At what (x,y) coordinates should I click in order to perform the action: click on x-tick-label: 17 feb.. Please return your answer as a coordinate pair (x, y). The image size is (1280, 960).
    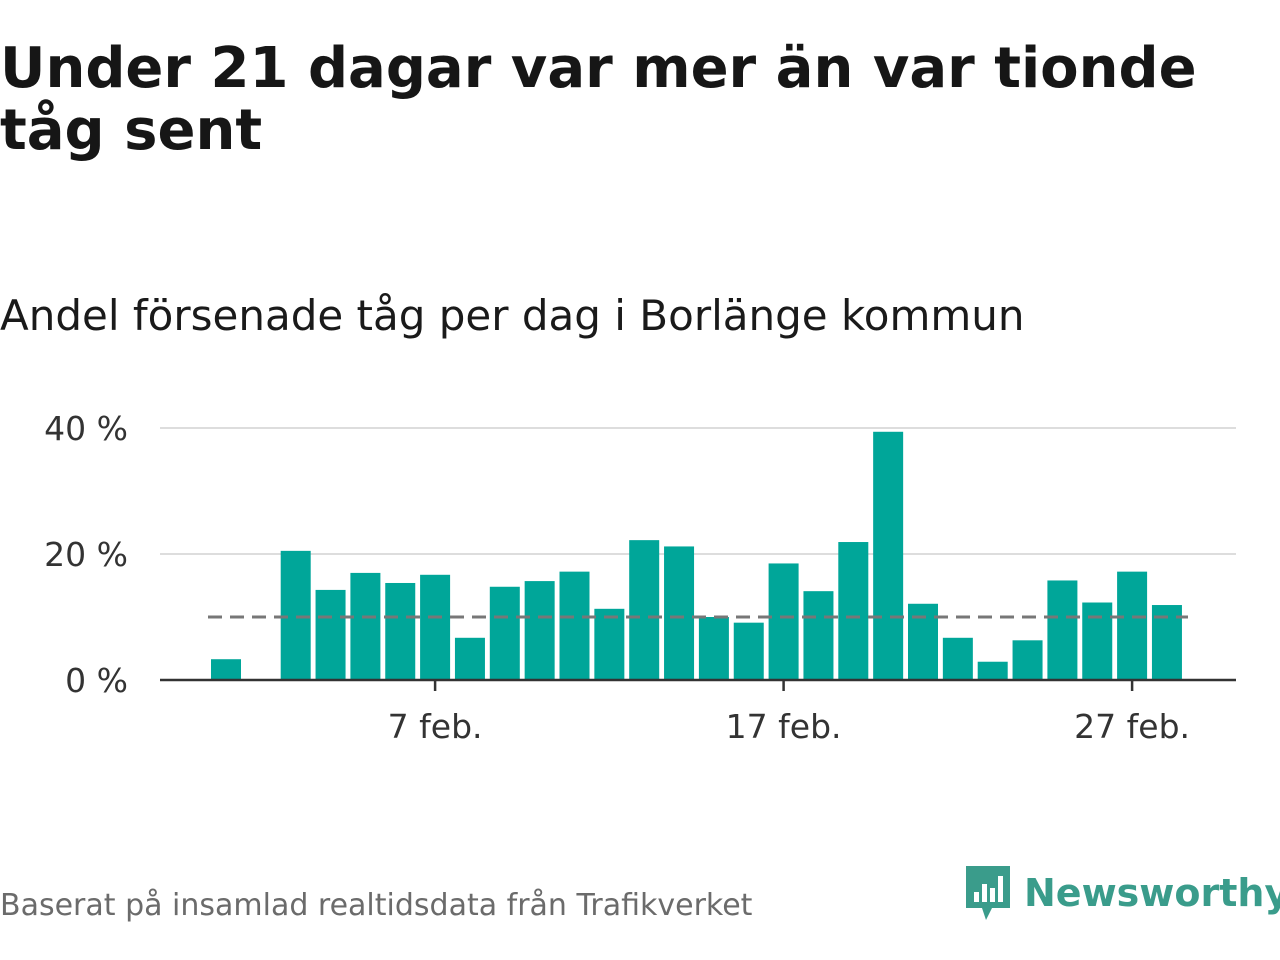
    Looking at the image, I should click on (784, 726).